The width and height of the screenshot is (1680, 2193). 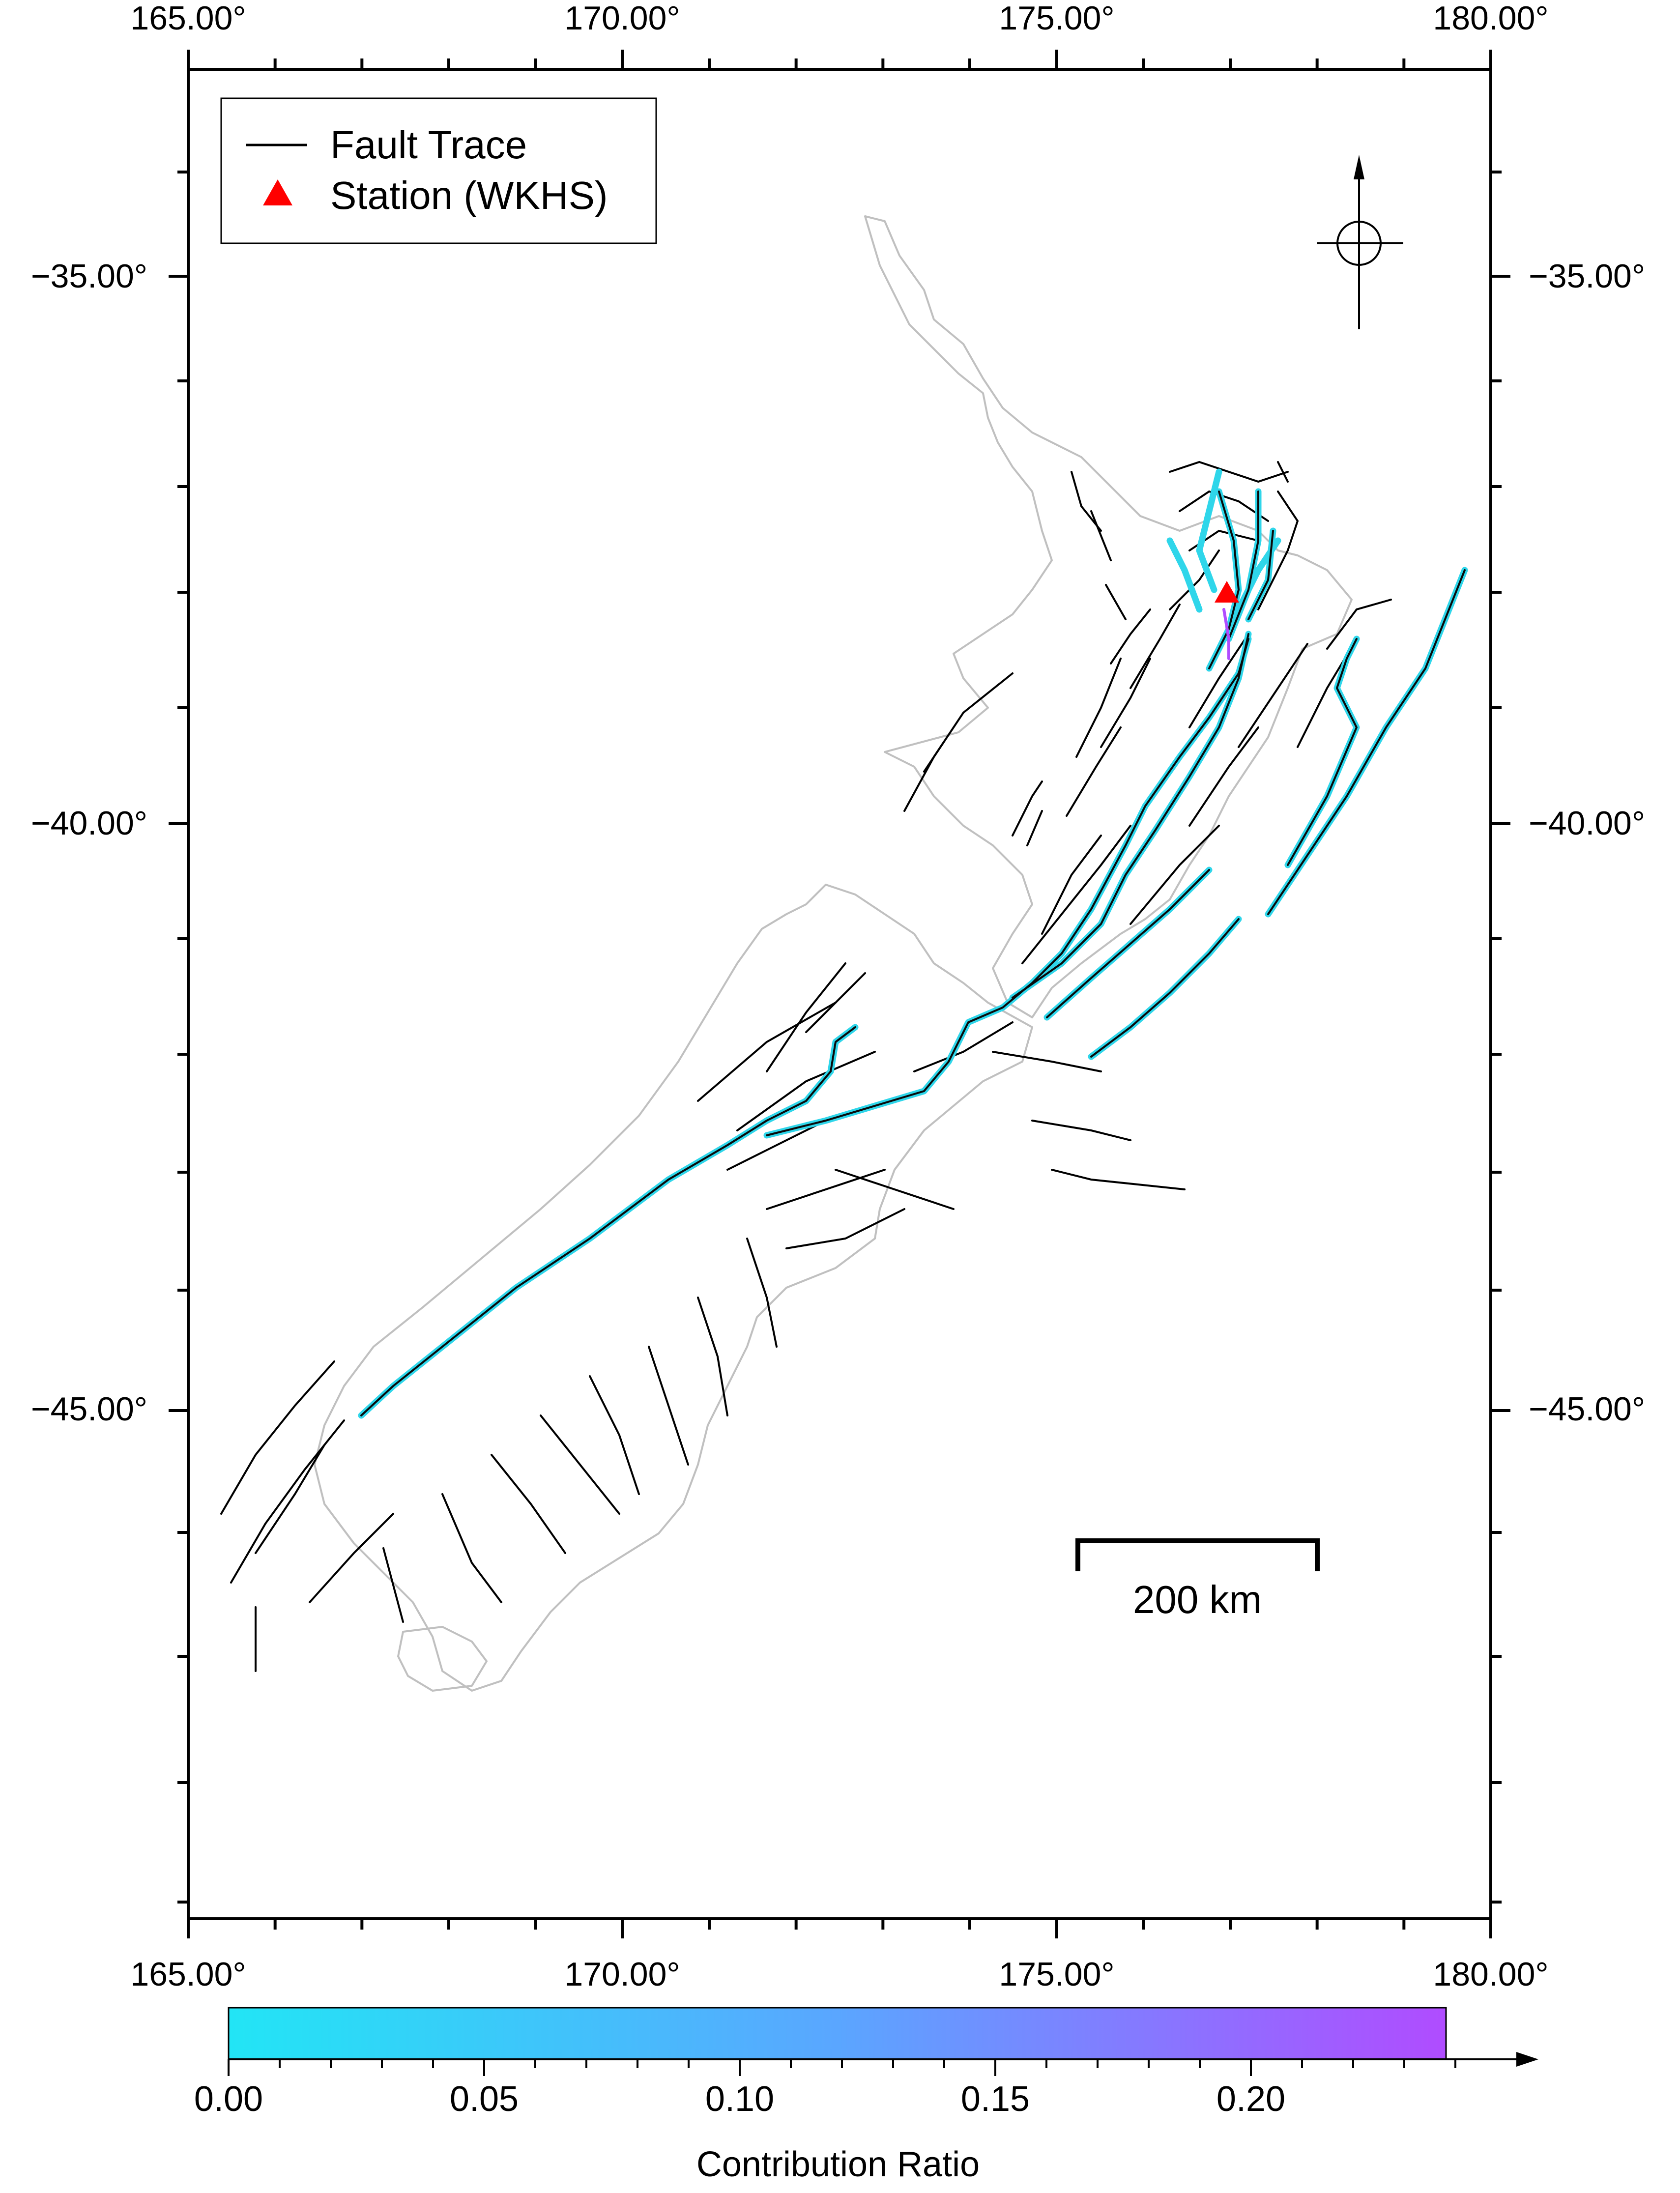 What do you see at coordinates (842, 2067) in the screenshot?
I see `colorbar-ticks` at bounding box center [842, 2067].